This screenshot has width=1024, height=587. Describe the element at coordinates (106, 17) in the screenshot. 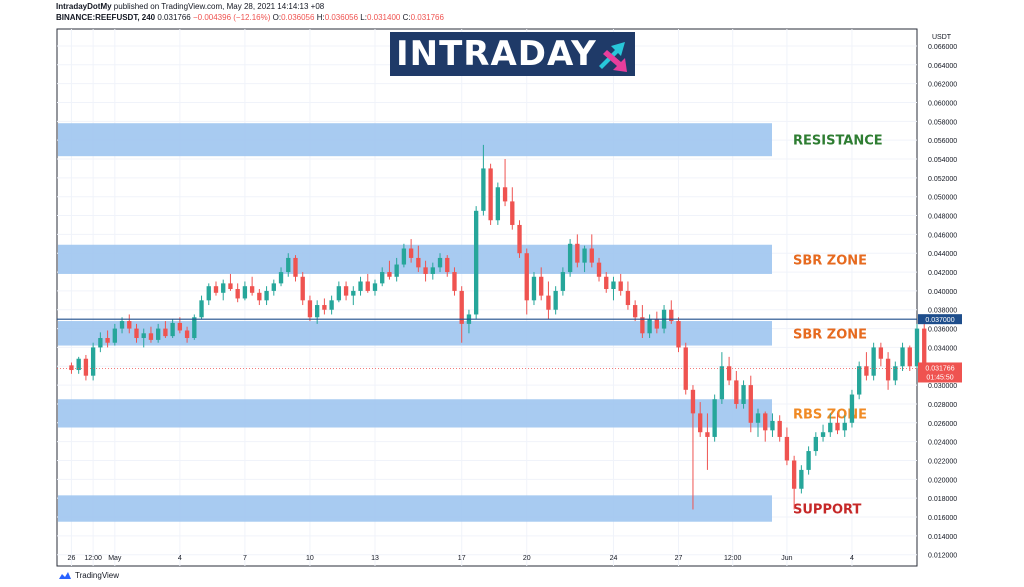

I see `symbol: BINANCE:REEFUSDT, 240` at that location.